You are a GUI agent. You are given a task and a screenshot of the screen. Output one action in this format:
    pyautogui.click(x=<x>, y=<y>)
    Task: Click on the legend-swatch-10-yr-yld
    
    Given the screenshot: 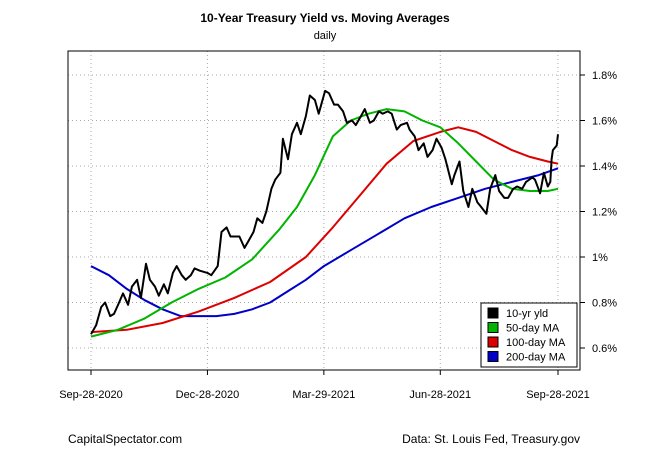 What is the action you would take?
    pyautogui.click(x=493, y=313)
    